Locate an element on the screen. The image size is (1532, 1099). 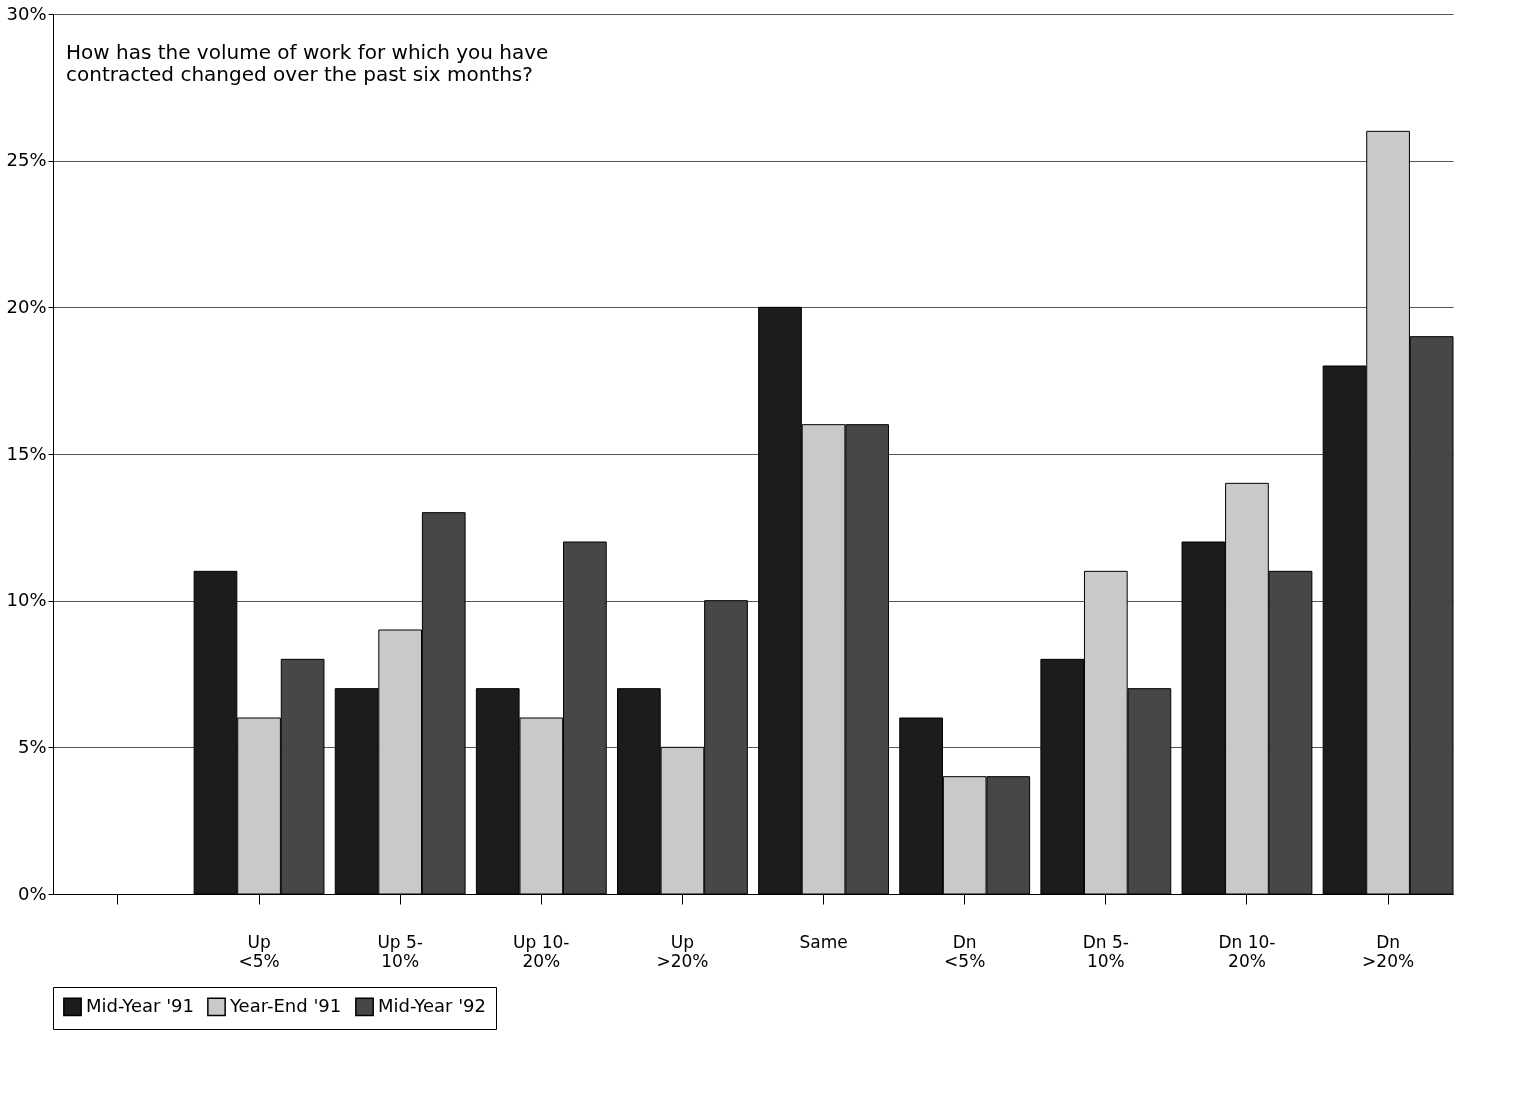
x-tick-label: Up >20% is located at coordinates (682, 951).